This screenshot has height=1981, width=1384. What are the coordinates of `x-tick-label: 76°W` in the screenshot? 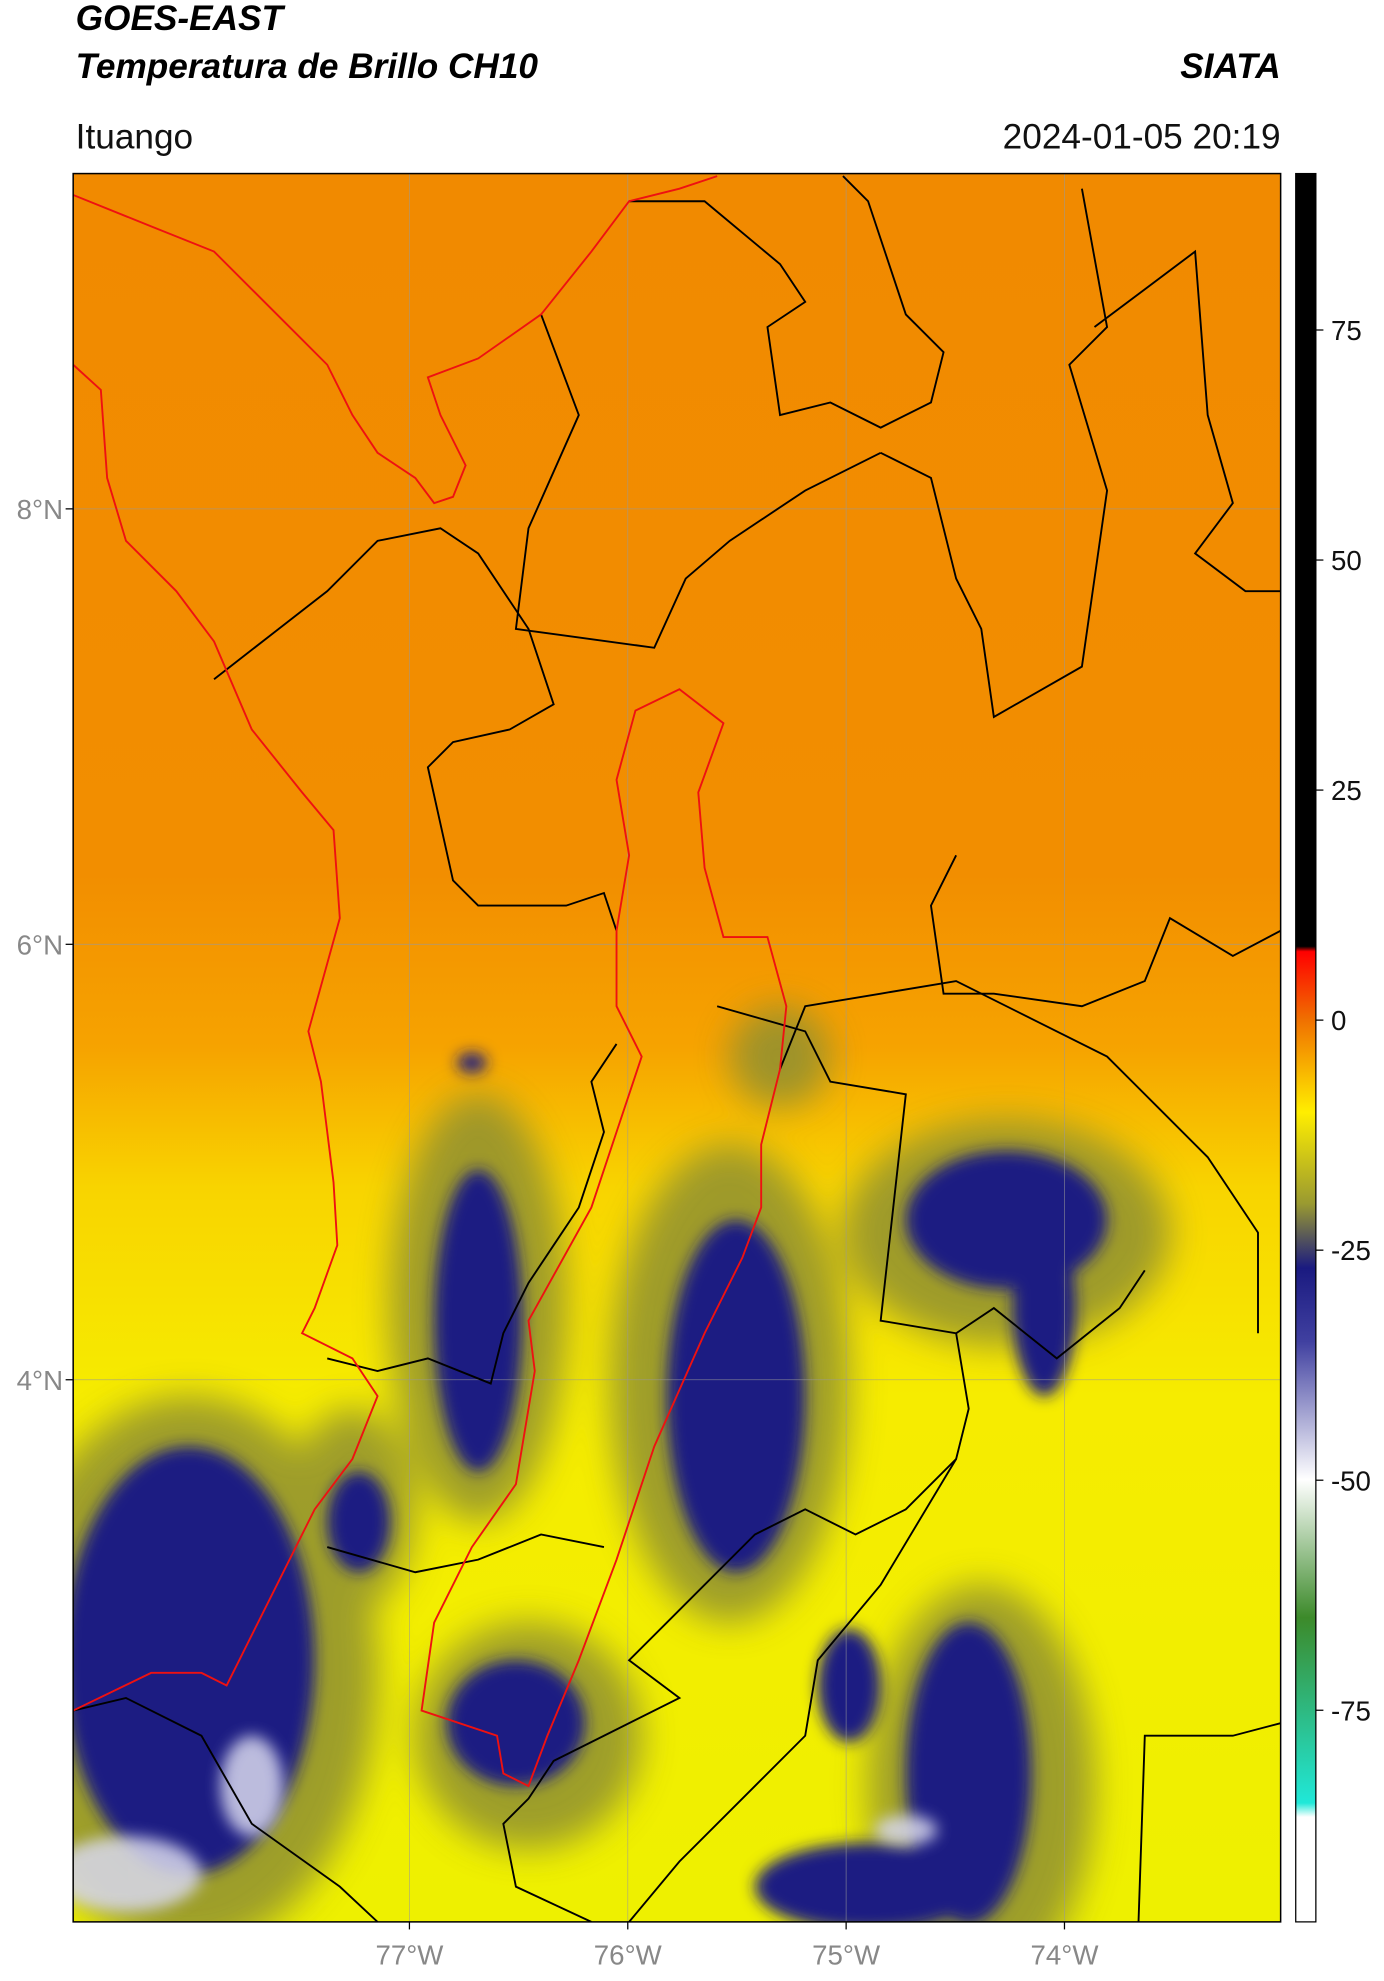 It's located at (628, 1955).